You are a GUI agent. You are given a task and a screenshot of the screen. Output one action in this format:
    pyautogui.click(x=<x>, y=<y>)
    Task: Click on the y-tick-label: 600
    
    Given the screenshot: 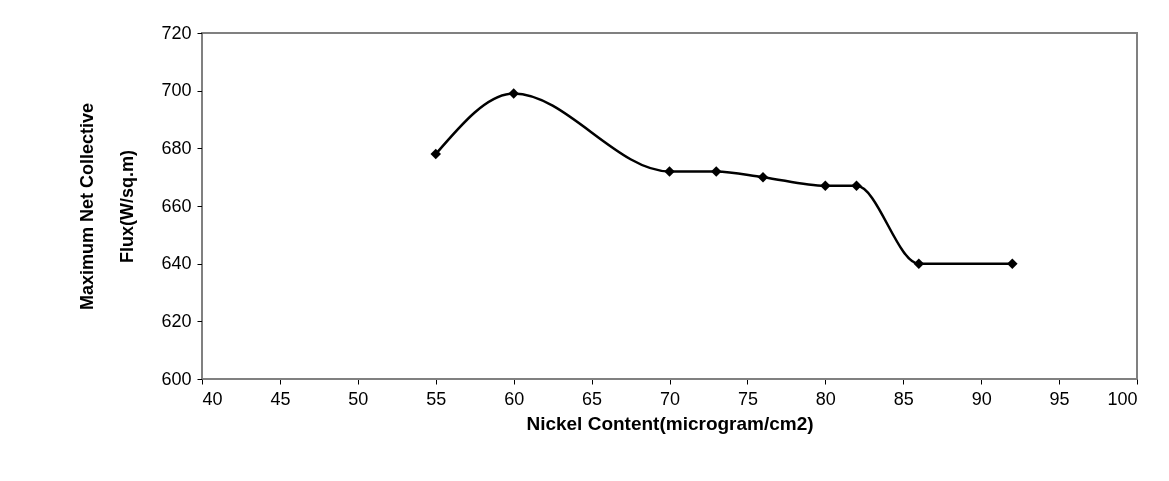 What is the action you would take?
    pyautogui.click(x=176, y=378)
    